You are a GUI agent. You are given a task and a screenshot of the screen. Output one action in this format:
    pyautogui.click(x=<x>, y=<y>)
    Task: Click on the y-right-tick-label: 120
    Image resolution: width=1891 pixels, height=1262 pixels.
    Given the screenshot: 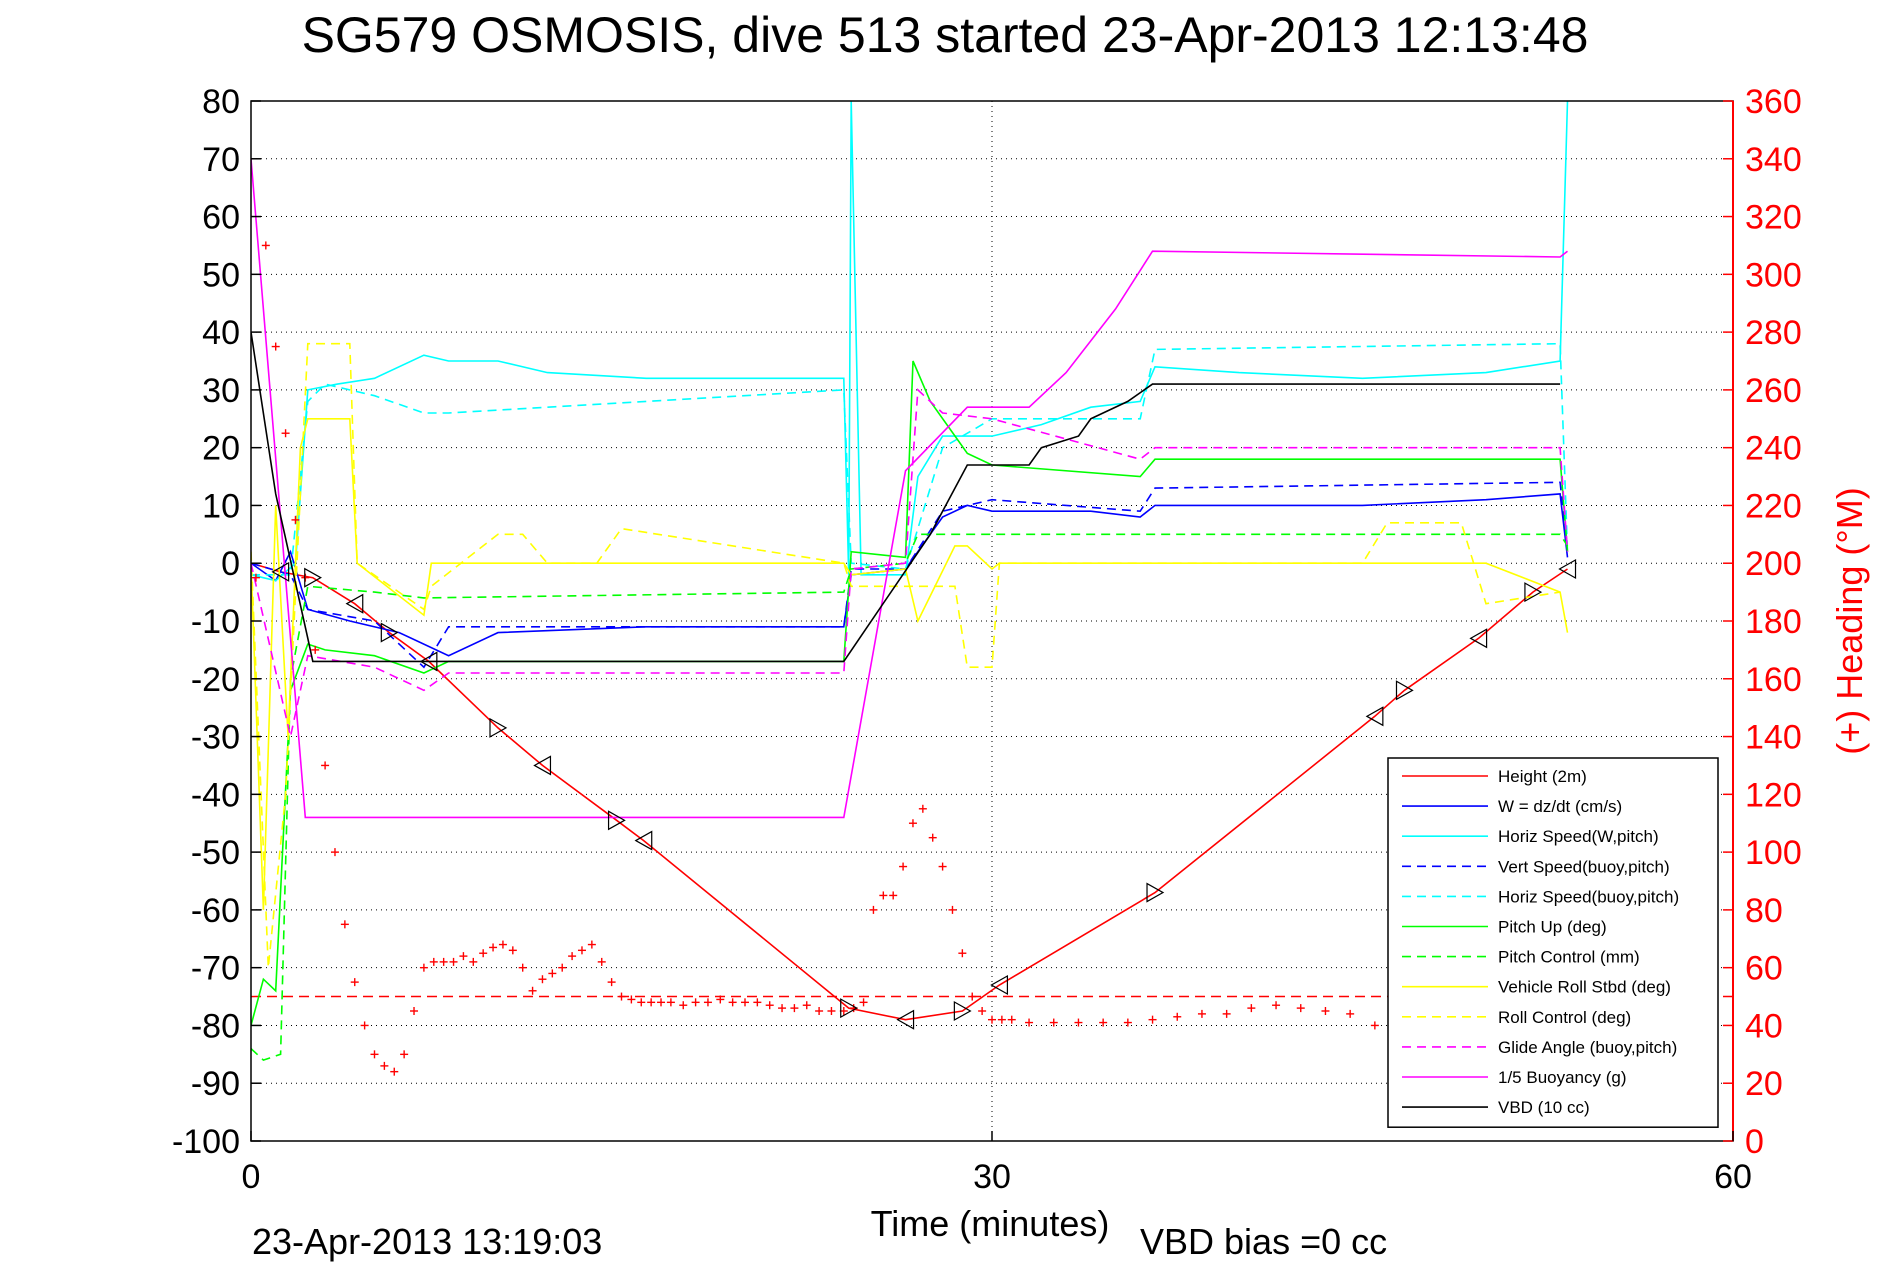 What is the action you would take?
    pyautogui.click(x=1773, y=795)
    